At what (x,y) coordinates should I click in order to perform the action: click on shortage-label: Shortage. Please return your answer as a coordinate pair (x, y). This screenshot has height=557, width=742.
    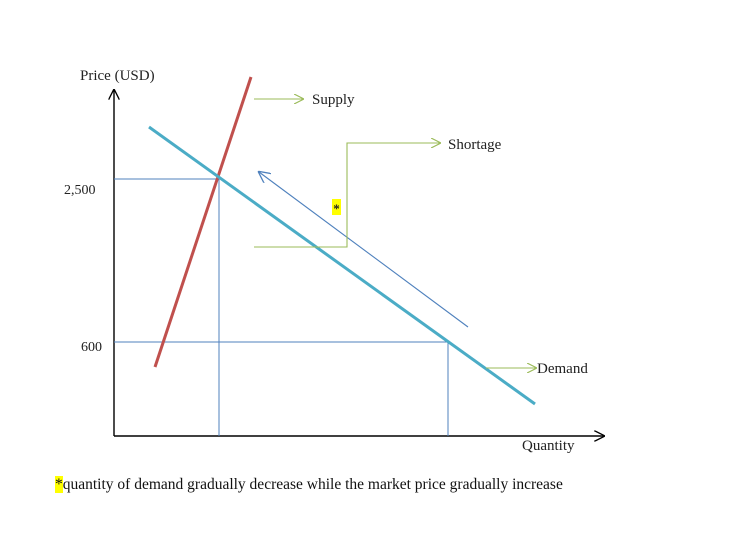
    Looking at the image, I should click on (475, 145).